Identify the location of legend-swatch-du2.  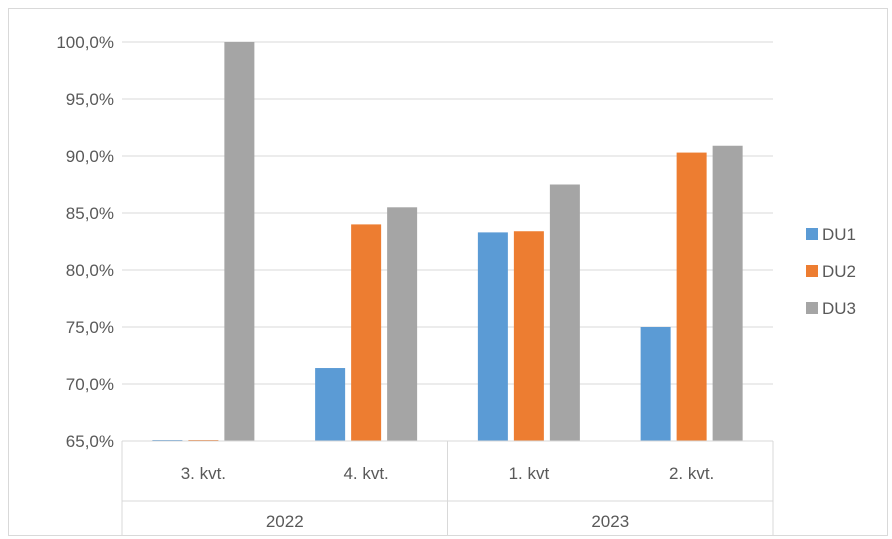
(812, 271).